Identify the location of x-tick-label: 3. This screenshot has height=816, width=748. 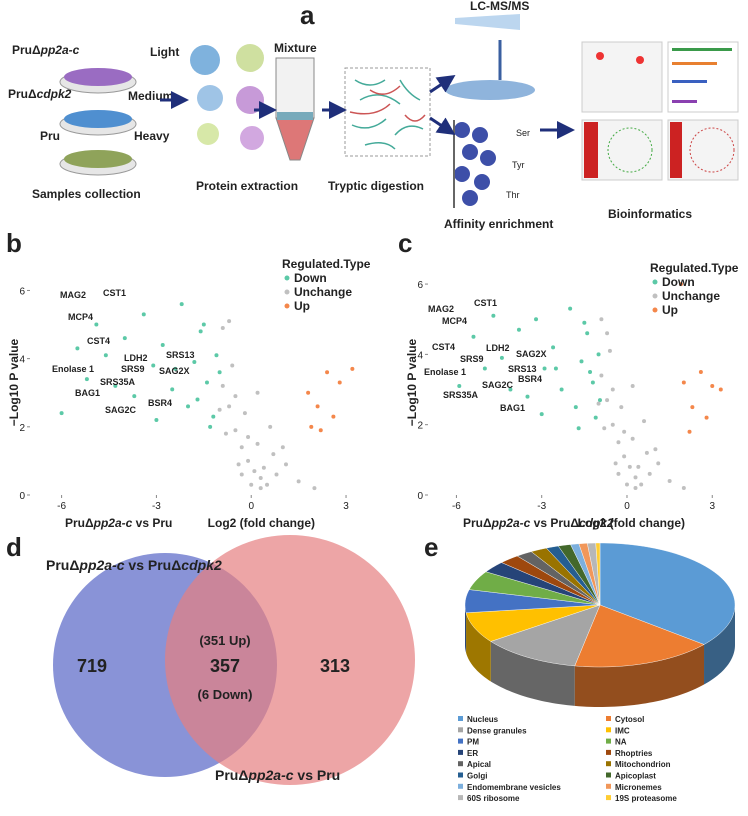
(712, 506).